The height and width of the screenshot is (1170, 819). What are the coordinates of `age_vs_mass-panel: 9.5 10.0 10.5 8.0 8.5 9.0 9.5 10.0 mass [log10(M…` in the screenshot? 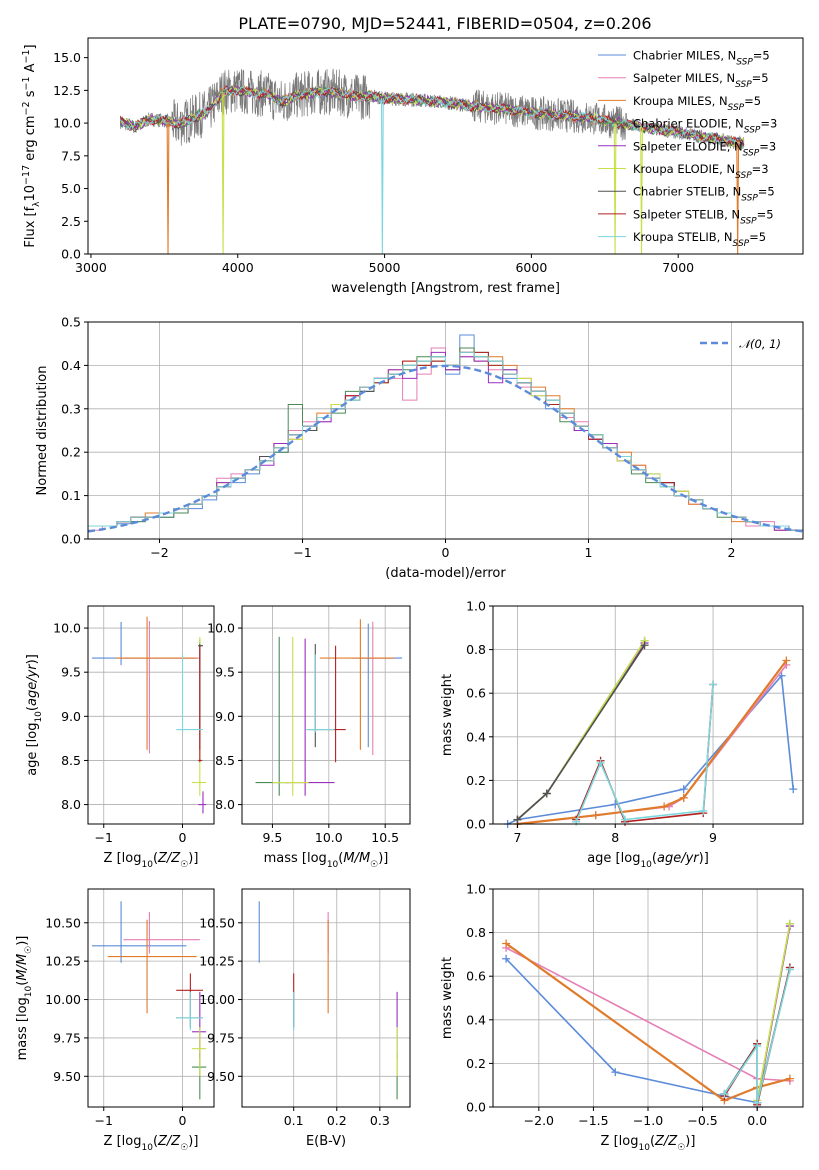 It's located at (309, 737).